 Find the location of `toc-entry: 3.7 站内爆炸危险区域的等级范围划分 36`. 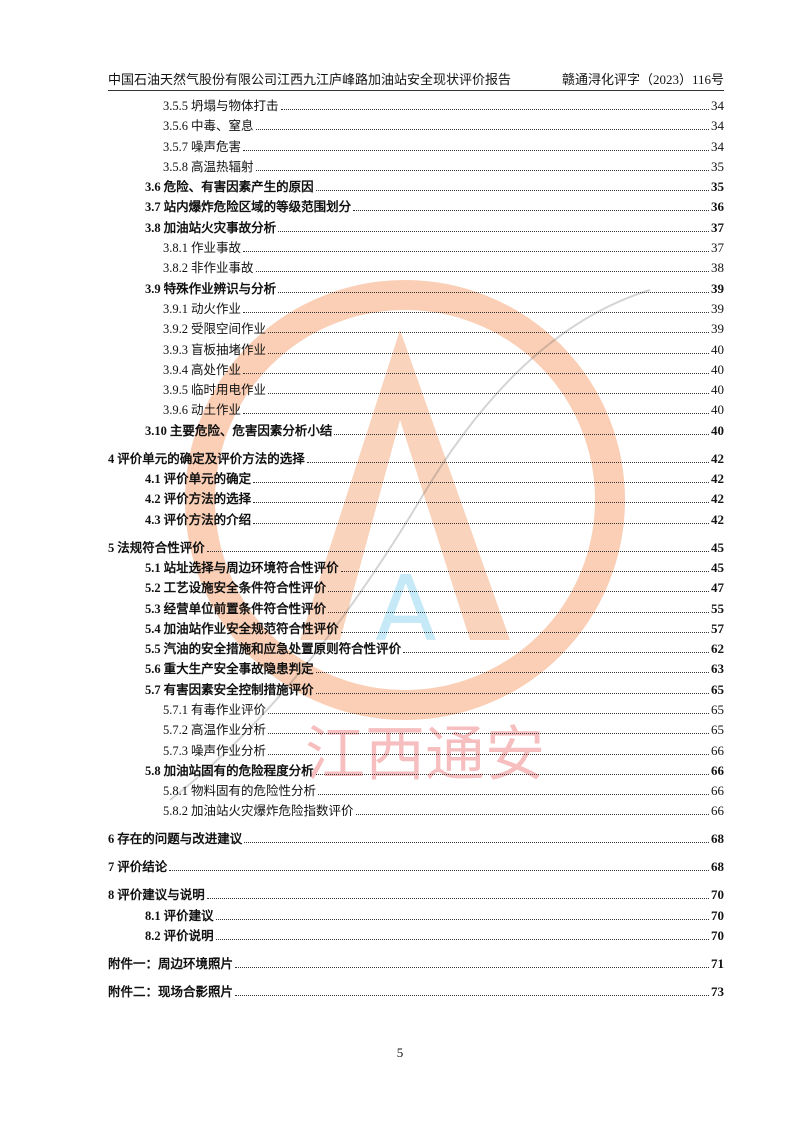

toc-entry: 3.7 站内爆炸危险区域的等级范围划分 36 is located at coordinates (416, 207).